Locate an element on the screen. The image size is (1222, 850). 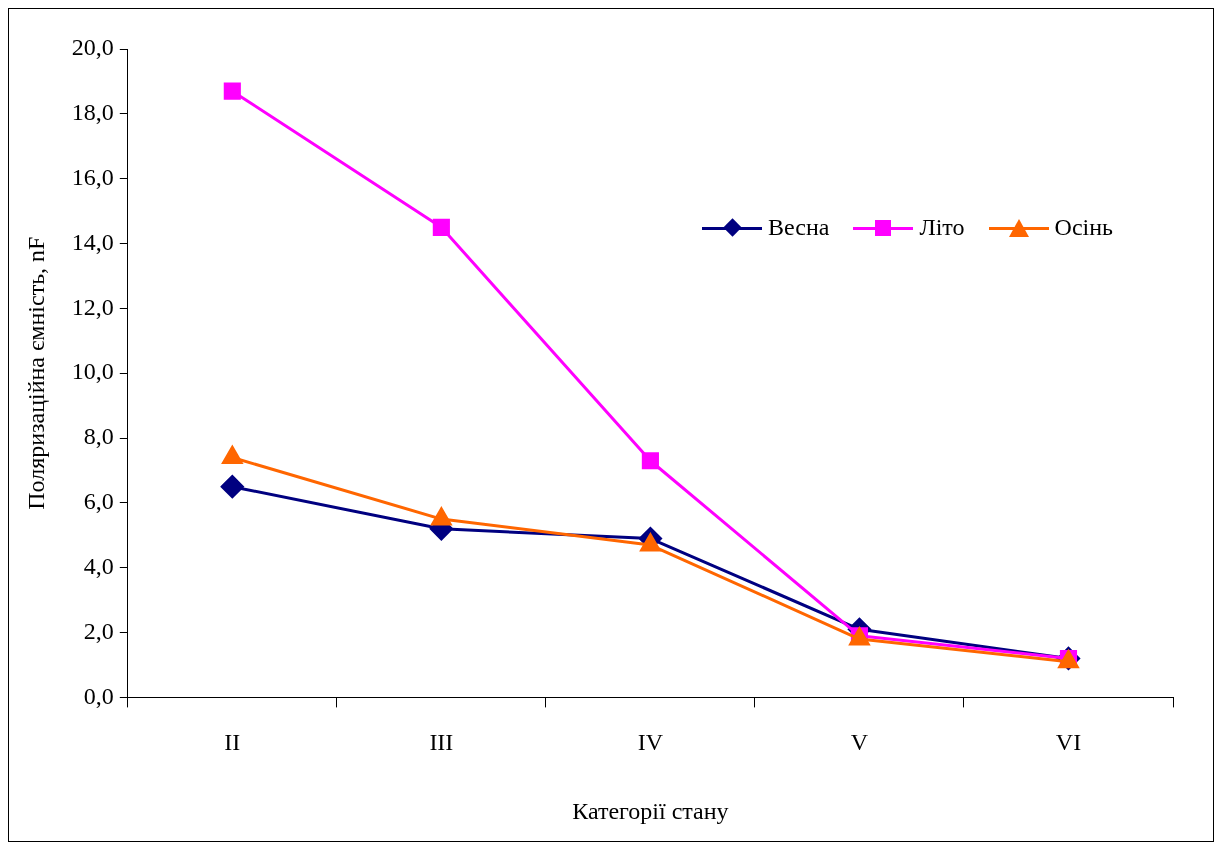
y-tick-label: 4,0 is located at coordinates (98, 566).